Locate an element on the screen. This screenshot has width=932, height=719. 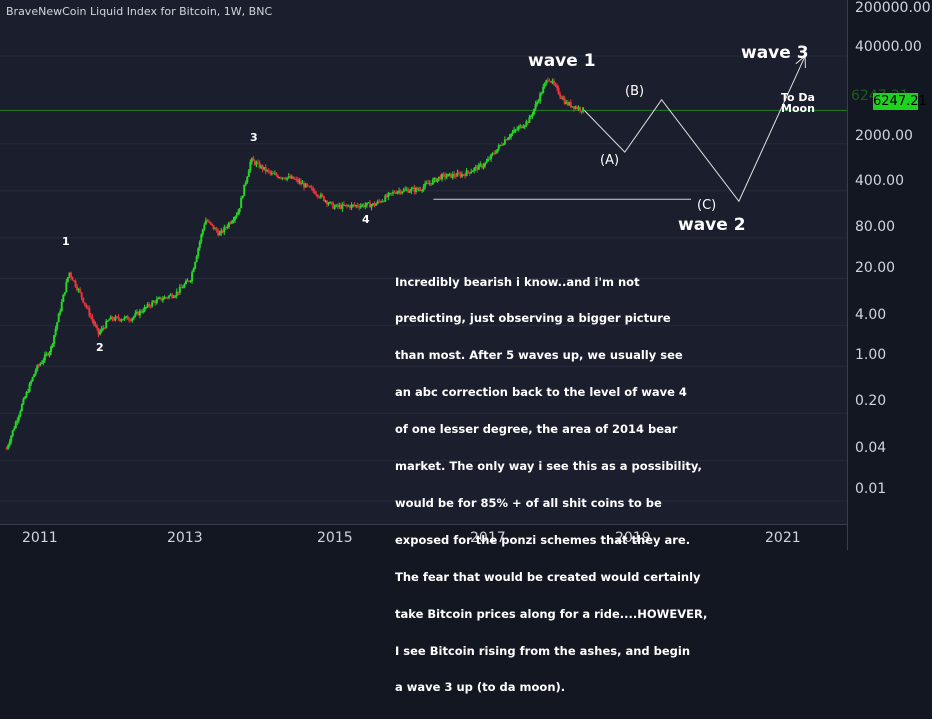
time-axis is located at coordinates (423, 537).